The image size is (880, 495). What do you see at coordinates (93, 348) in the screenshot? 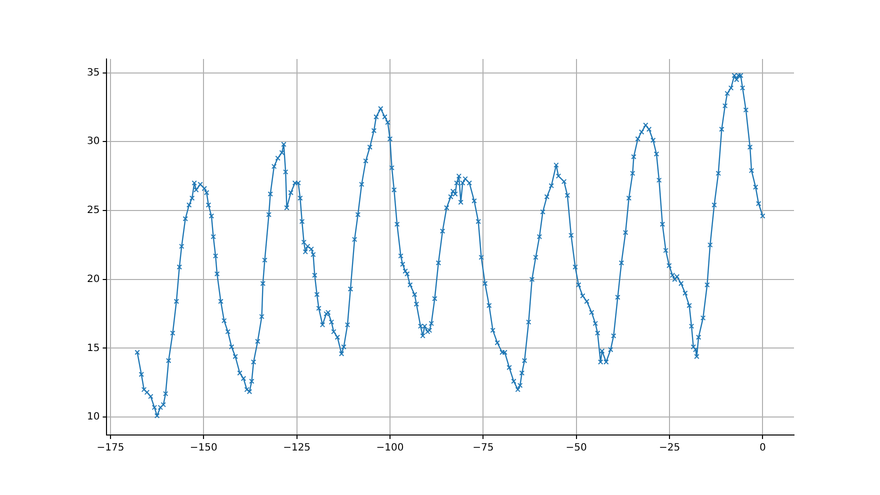
I see `y-tick-label: 15` at bounding box center [93, 348].